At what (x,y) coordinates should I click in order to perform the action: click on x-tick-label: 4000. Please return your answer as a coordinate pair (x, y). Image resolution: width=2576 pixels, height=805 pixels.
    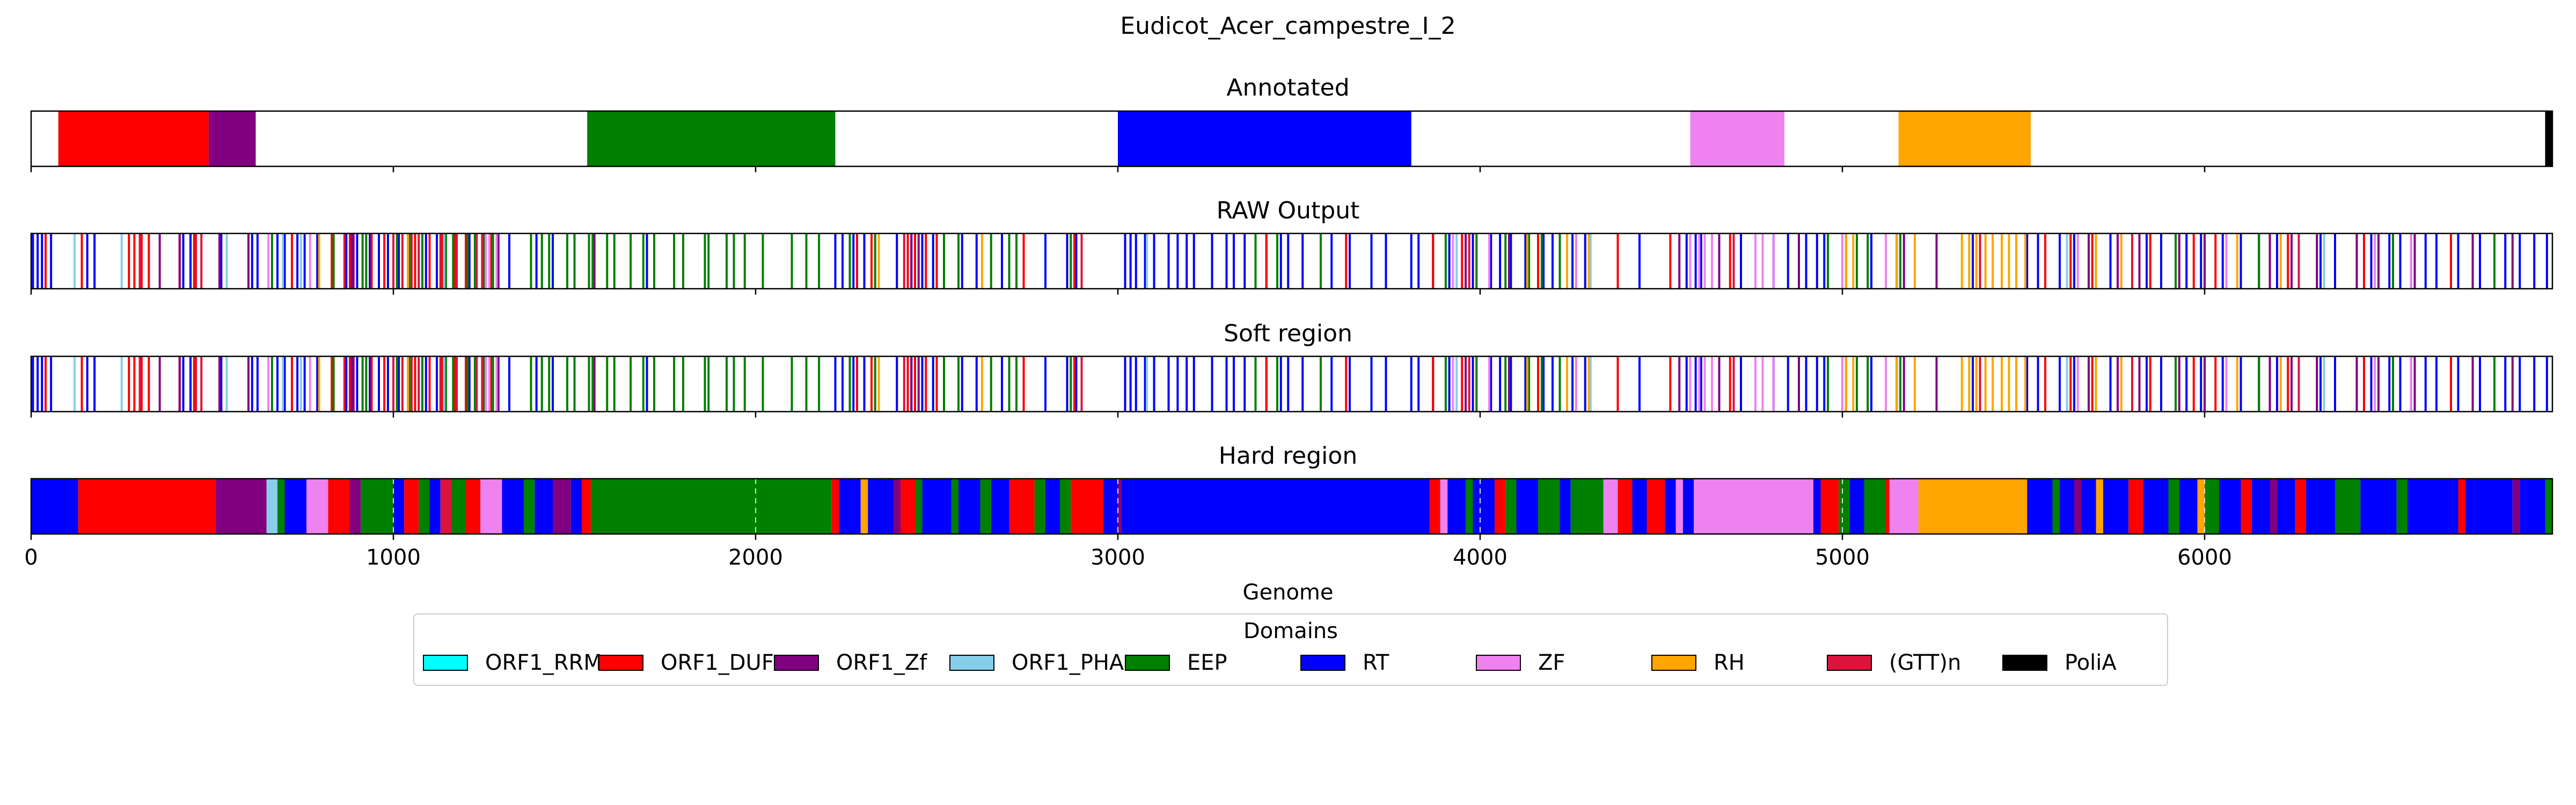
    Looking at the image, I should click on (1480, 557).